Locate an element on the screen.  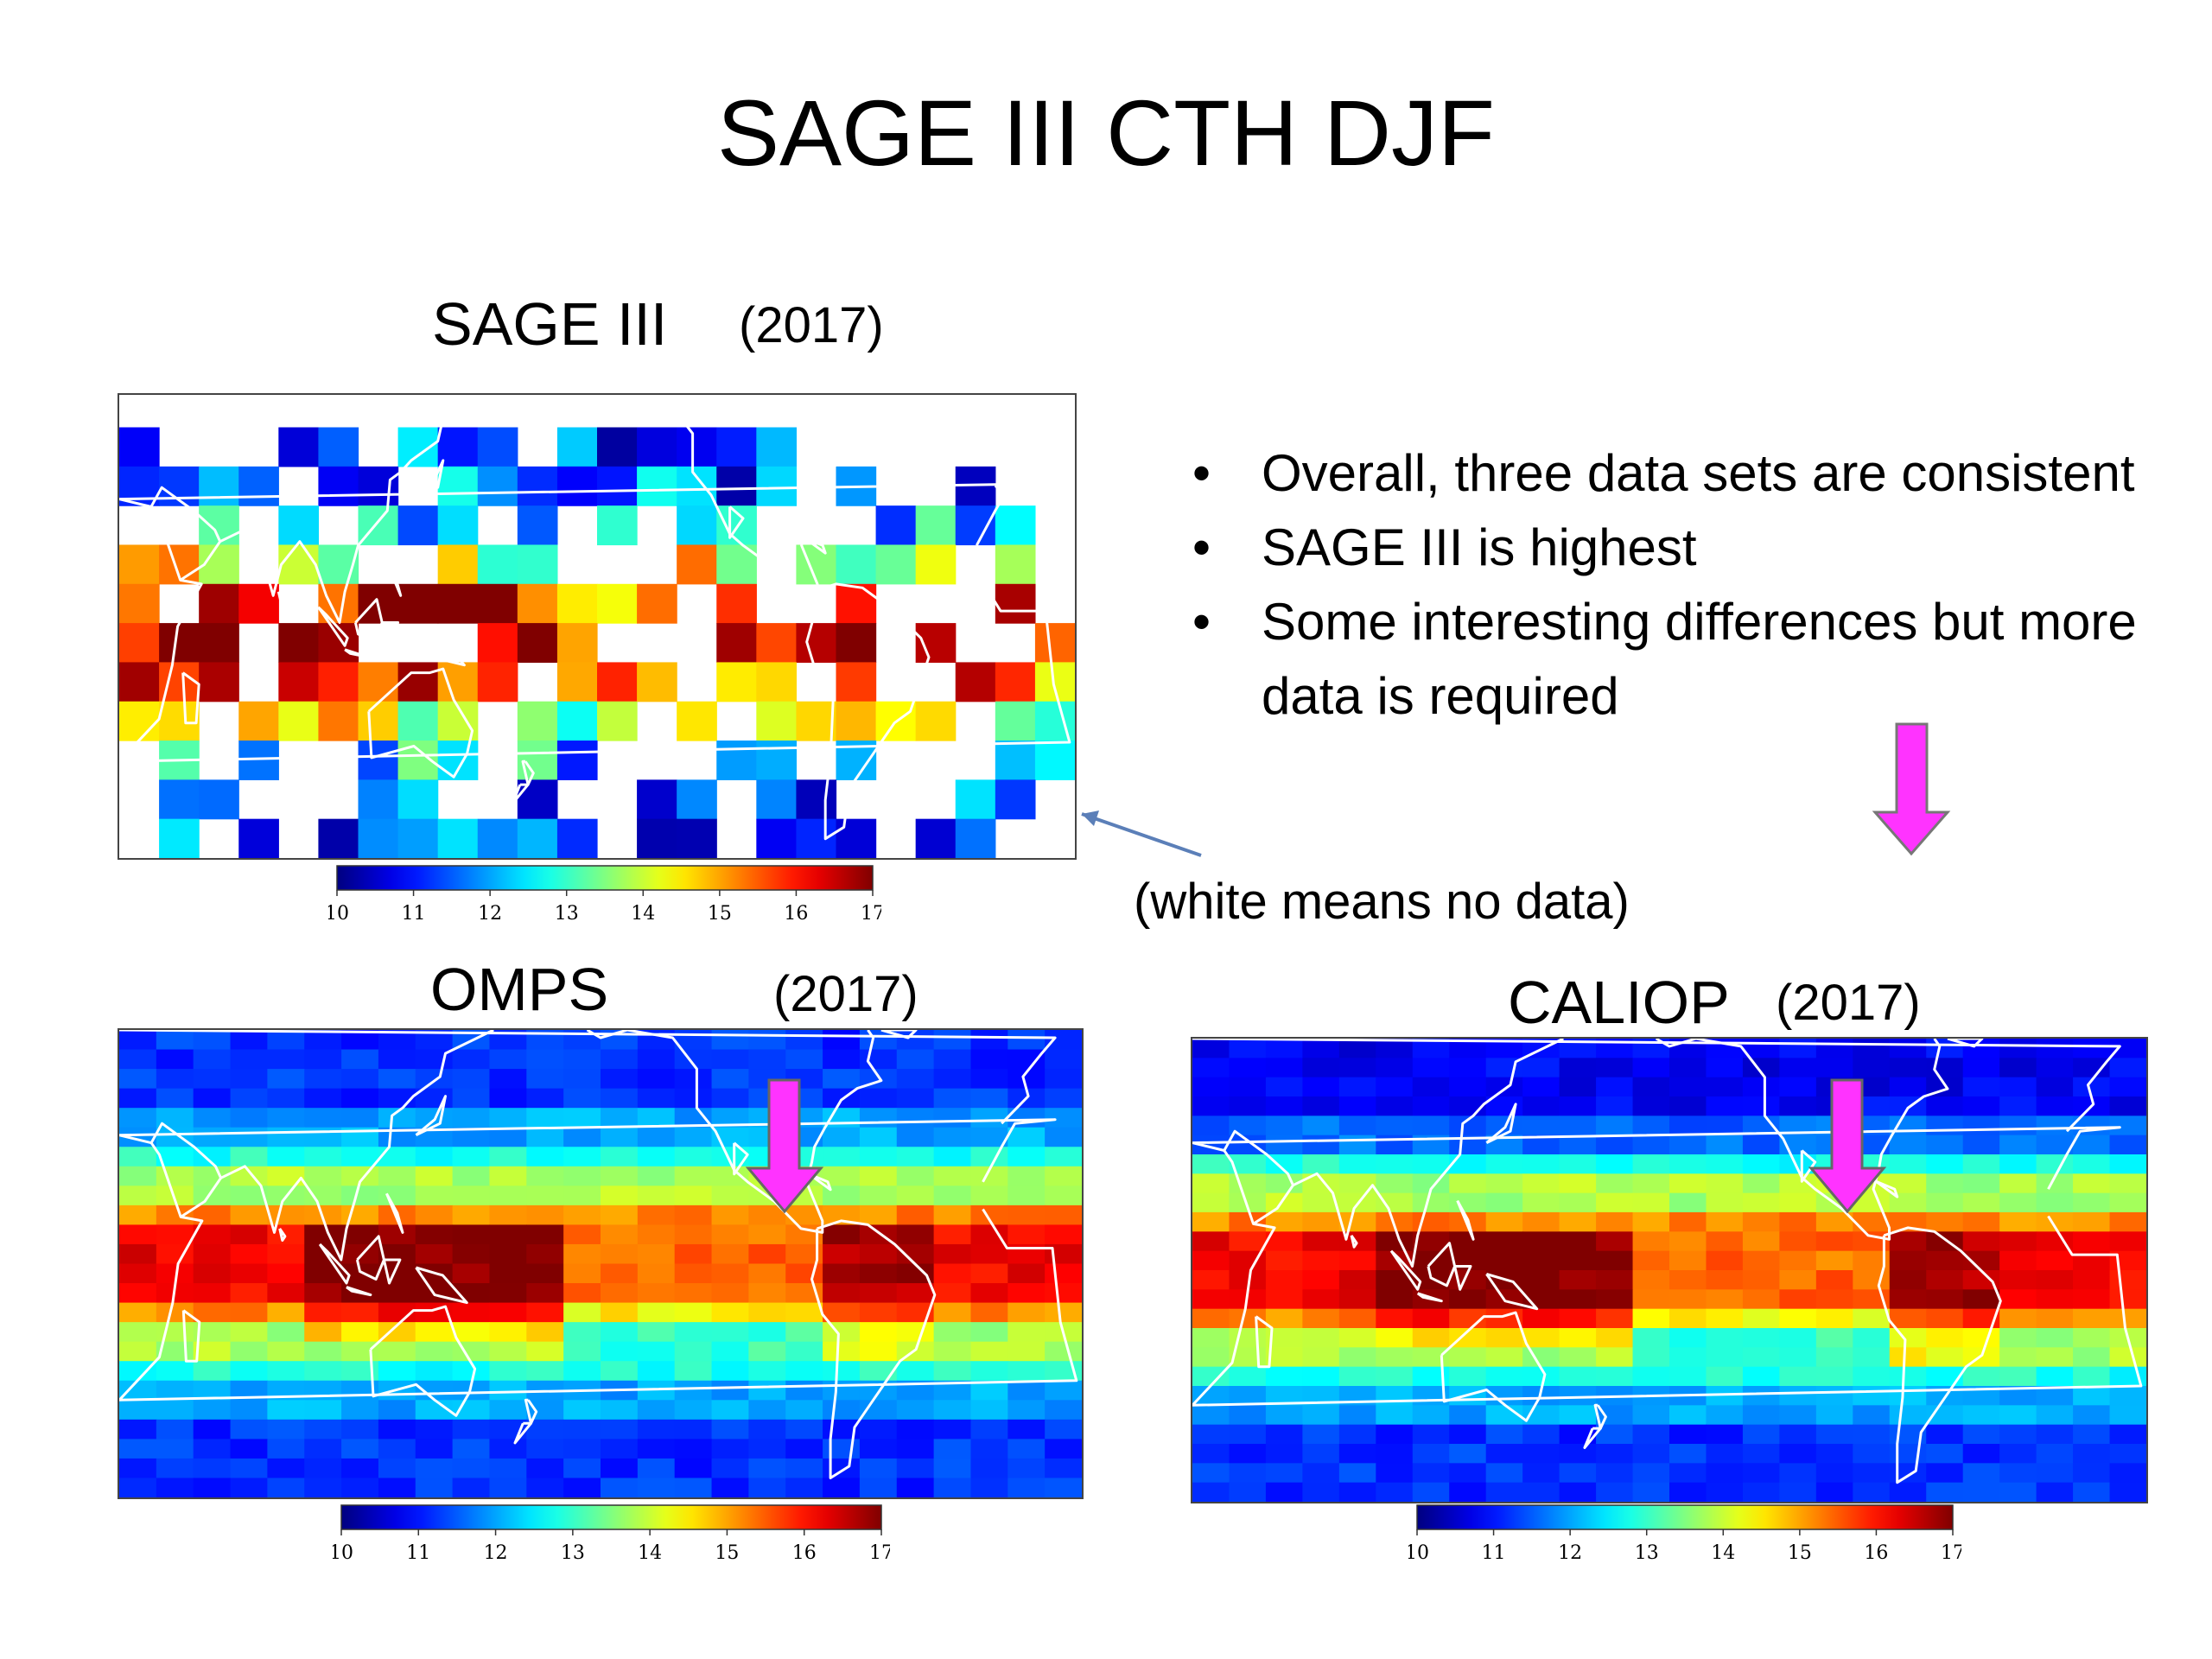
omps-cth-map is located at coordinates (601, 1263).